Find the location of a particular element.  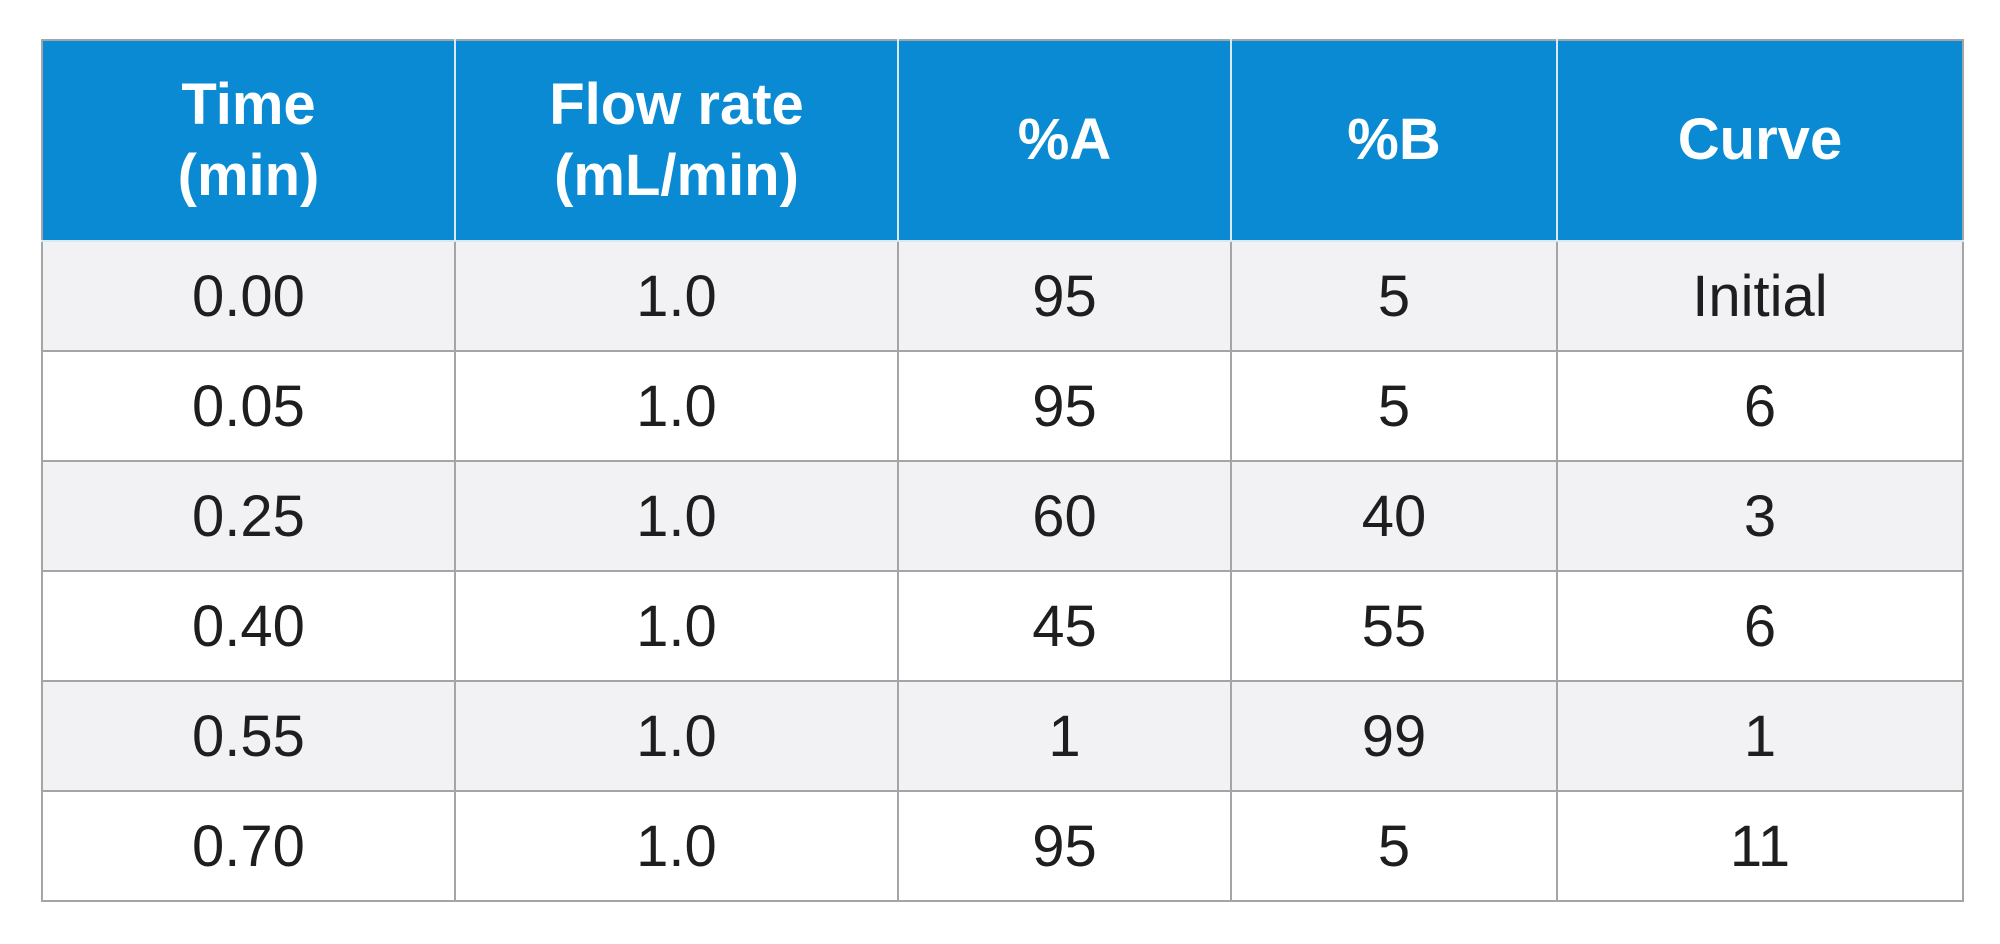

table-row: 0.40 1.0 45 55 6 is located at coordinates (1002, 626).